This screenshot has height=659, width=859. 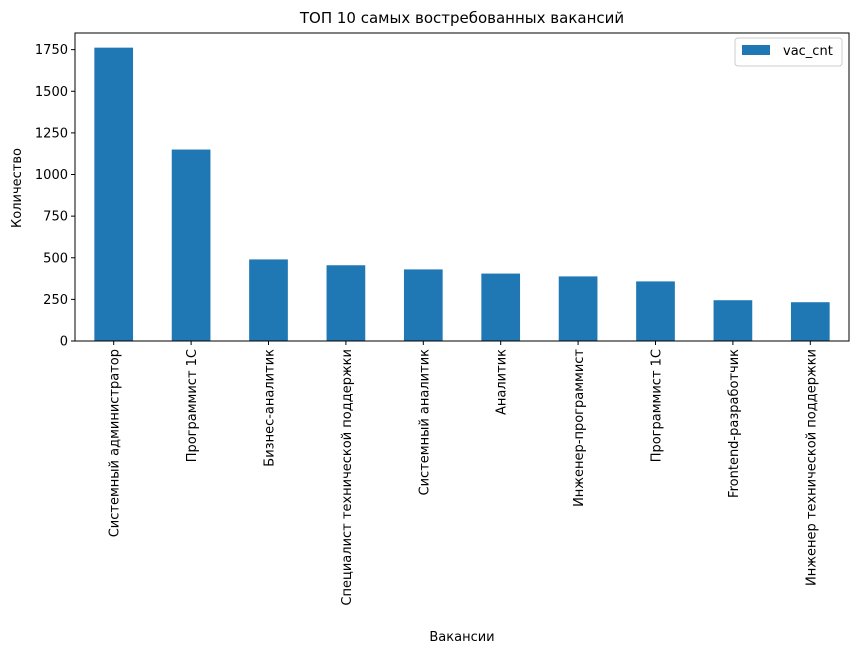 I want to click on x-tick-label: Инженер-программист, so click(x=579, y=428).